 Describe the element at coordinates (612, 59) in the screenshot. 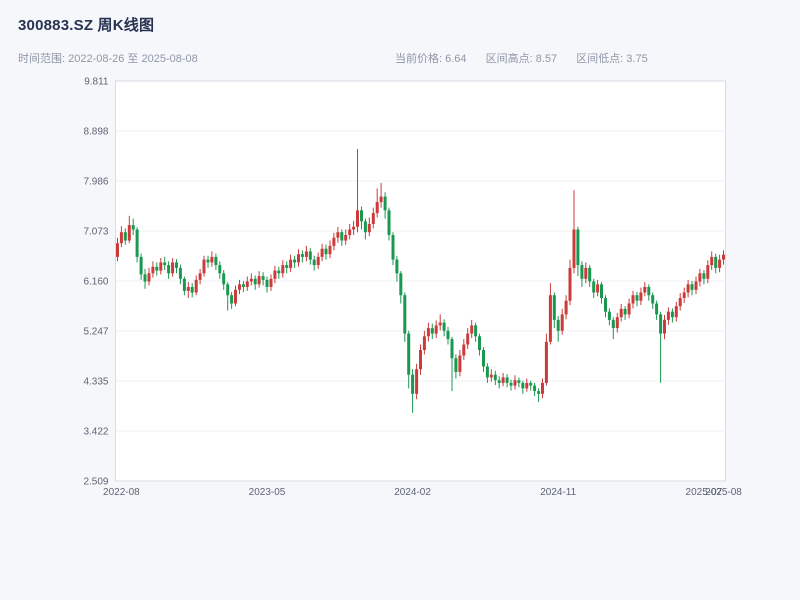

I see `range-low-stat: 区间低点: 3.75` at that location.